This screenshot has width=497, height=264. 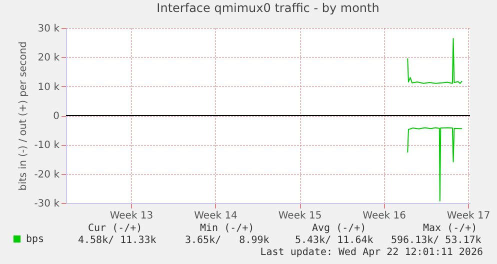 I want to click on y-tick-label: 30 k, so click(x=49, y=29).